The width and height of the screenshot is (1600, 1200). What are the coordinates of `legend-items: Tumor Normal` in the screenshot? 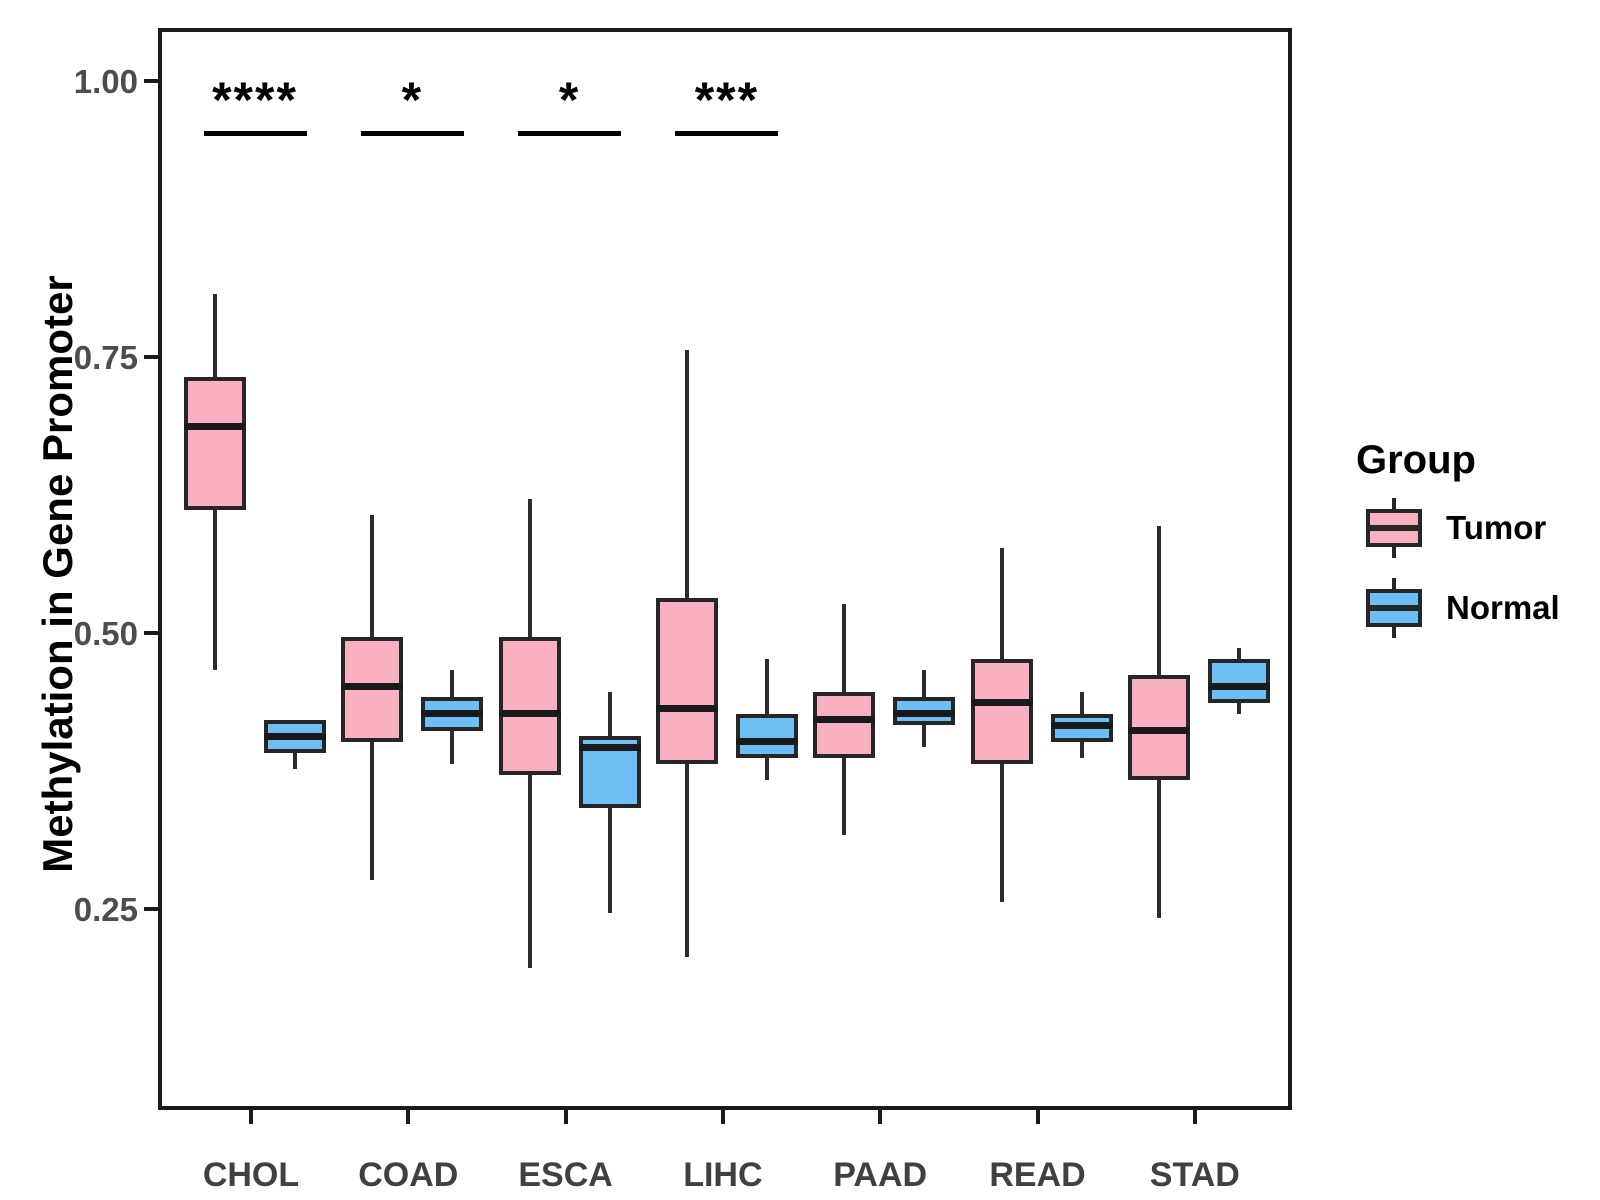 It's located at (1460, 568).